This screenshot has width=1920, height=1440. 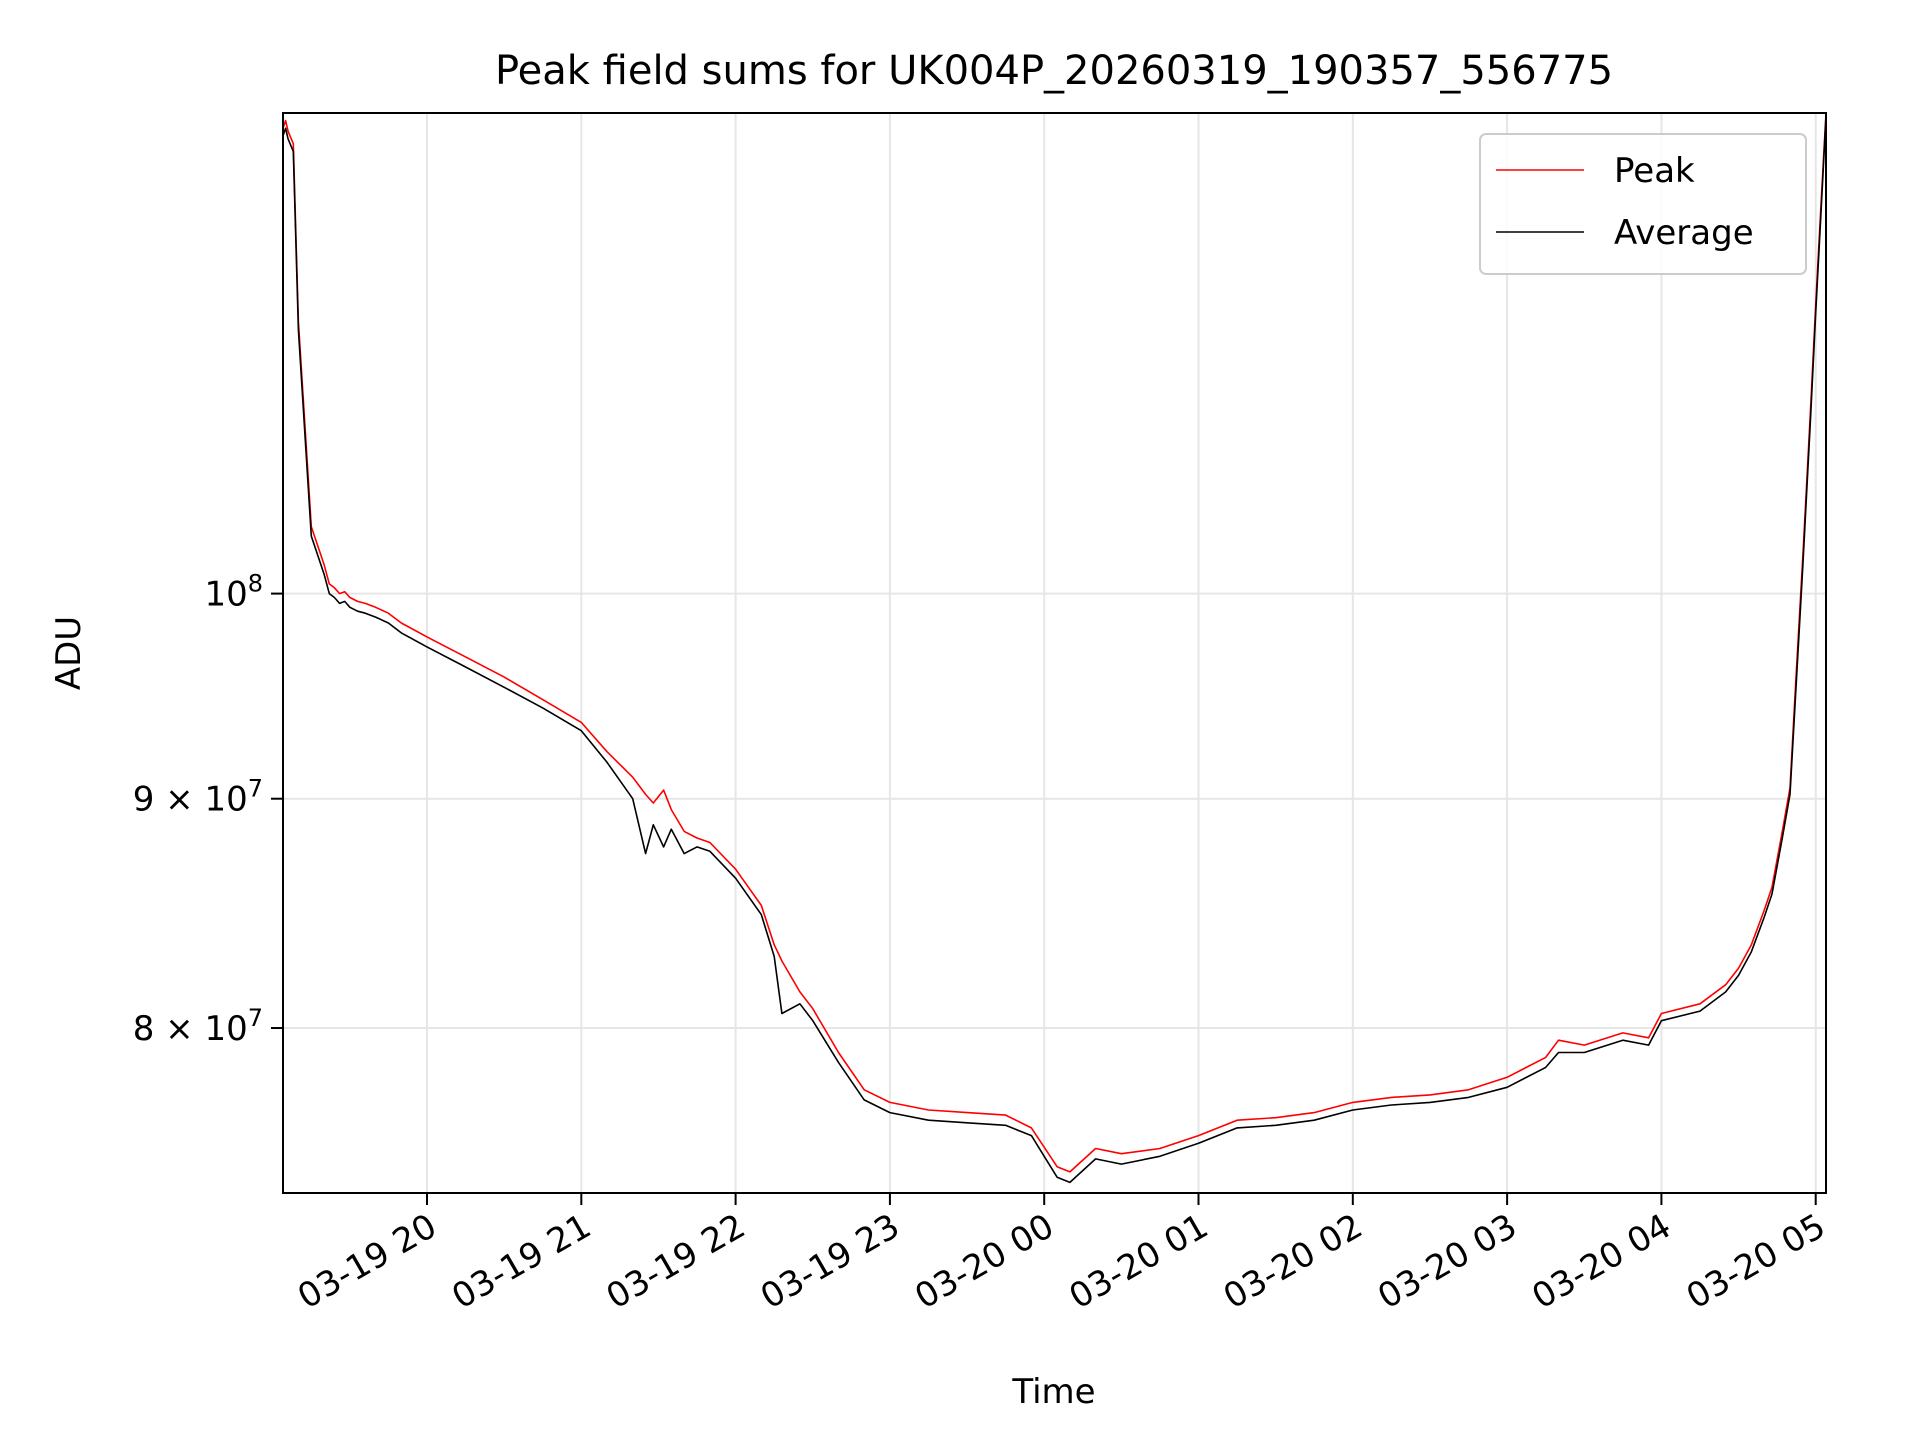 I want to click on y-tick-label: 9 × 107, so click(x=198, y=797).